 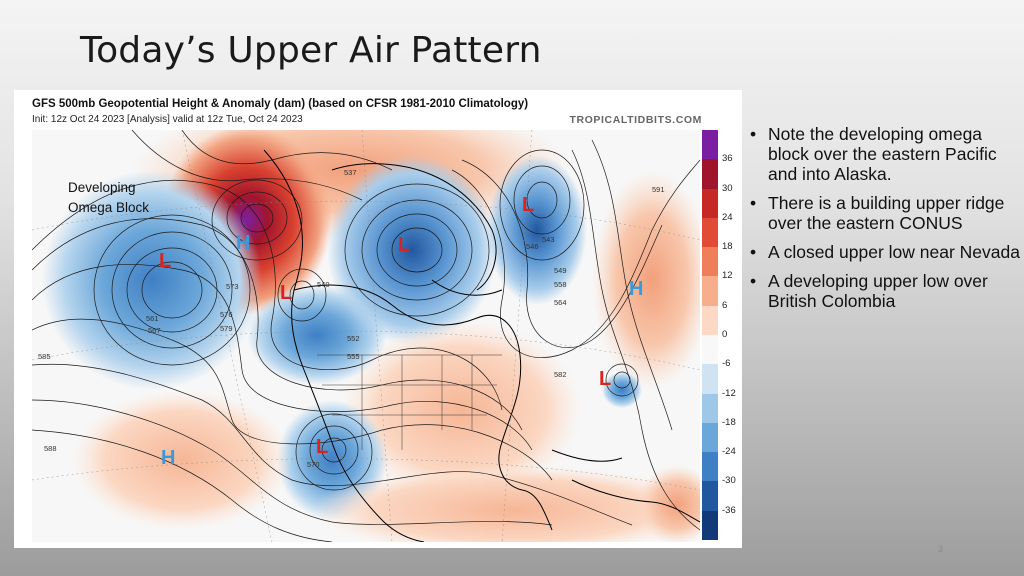 I want to click on annotation-line-2: Omega Block, so click(x=109, y=207).